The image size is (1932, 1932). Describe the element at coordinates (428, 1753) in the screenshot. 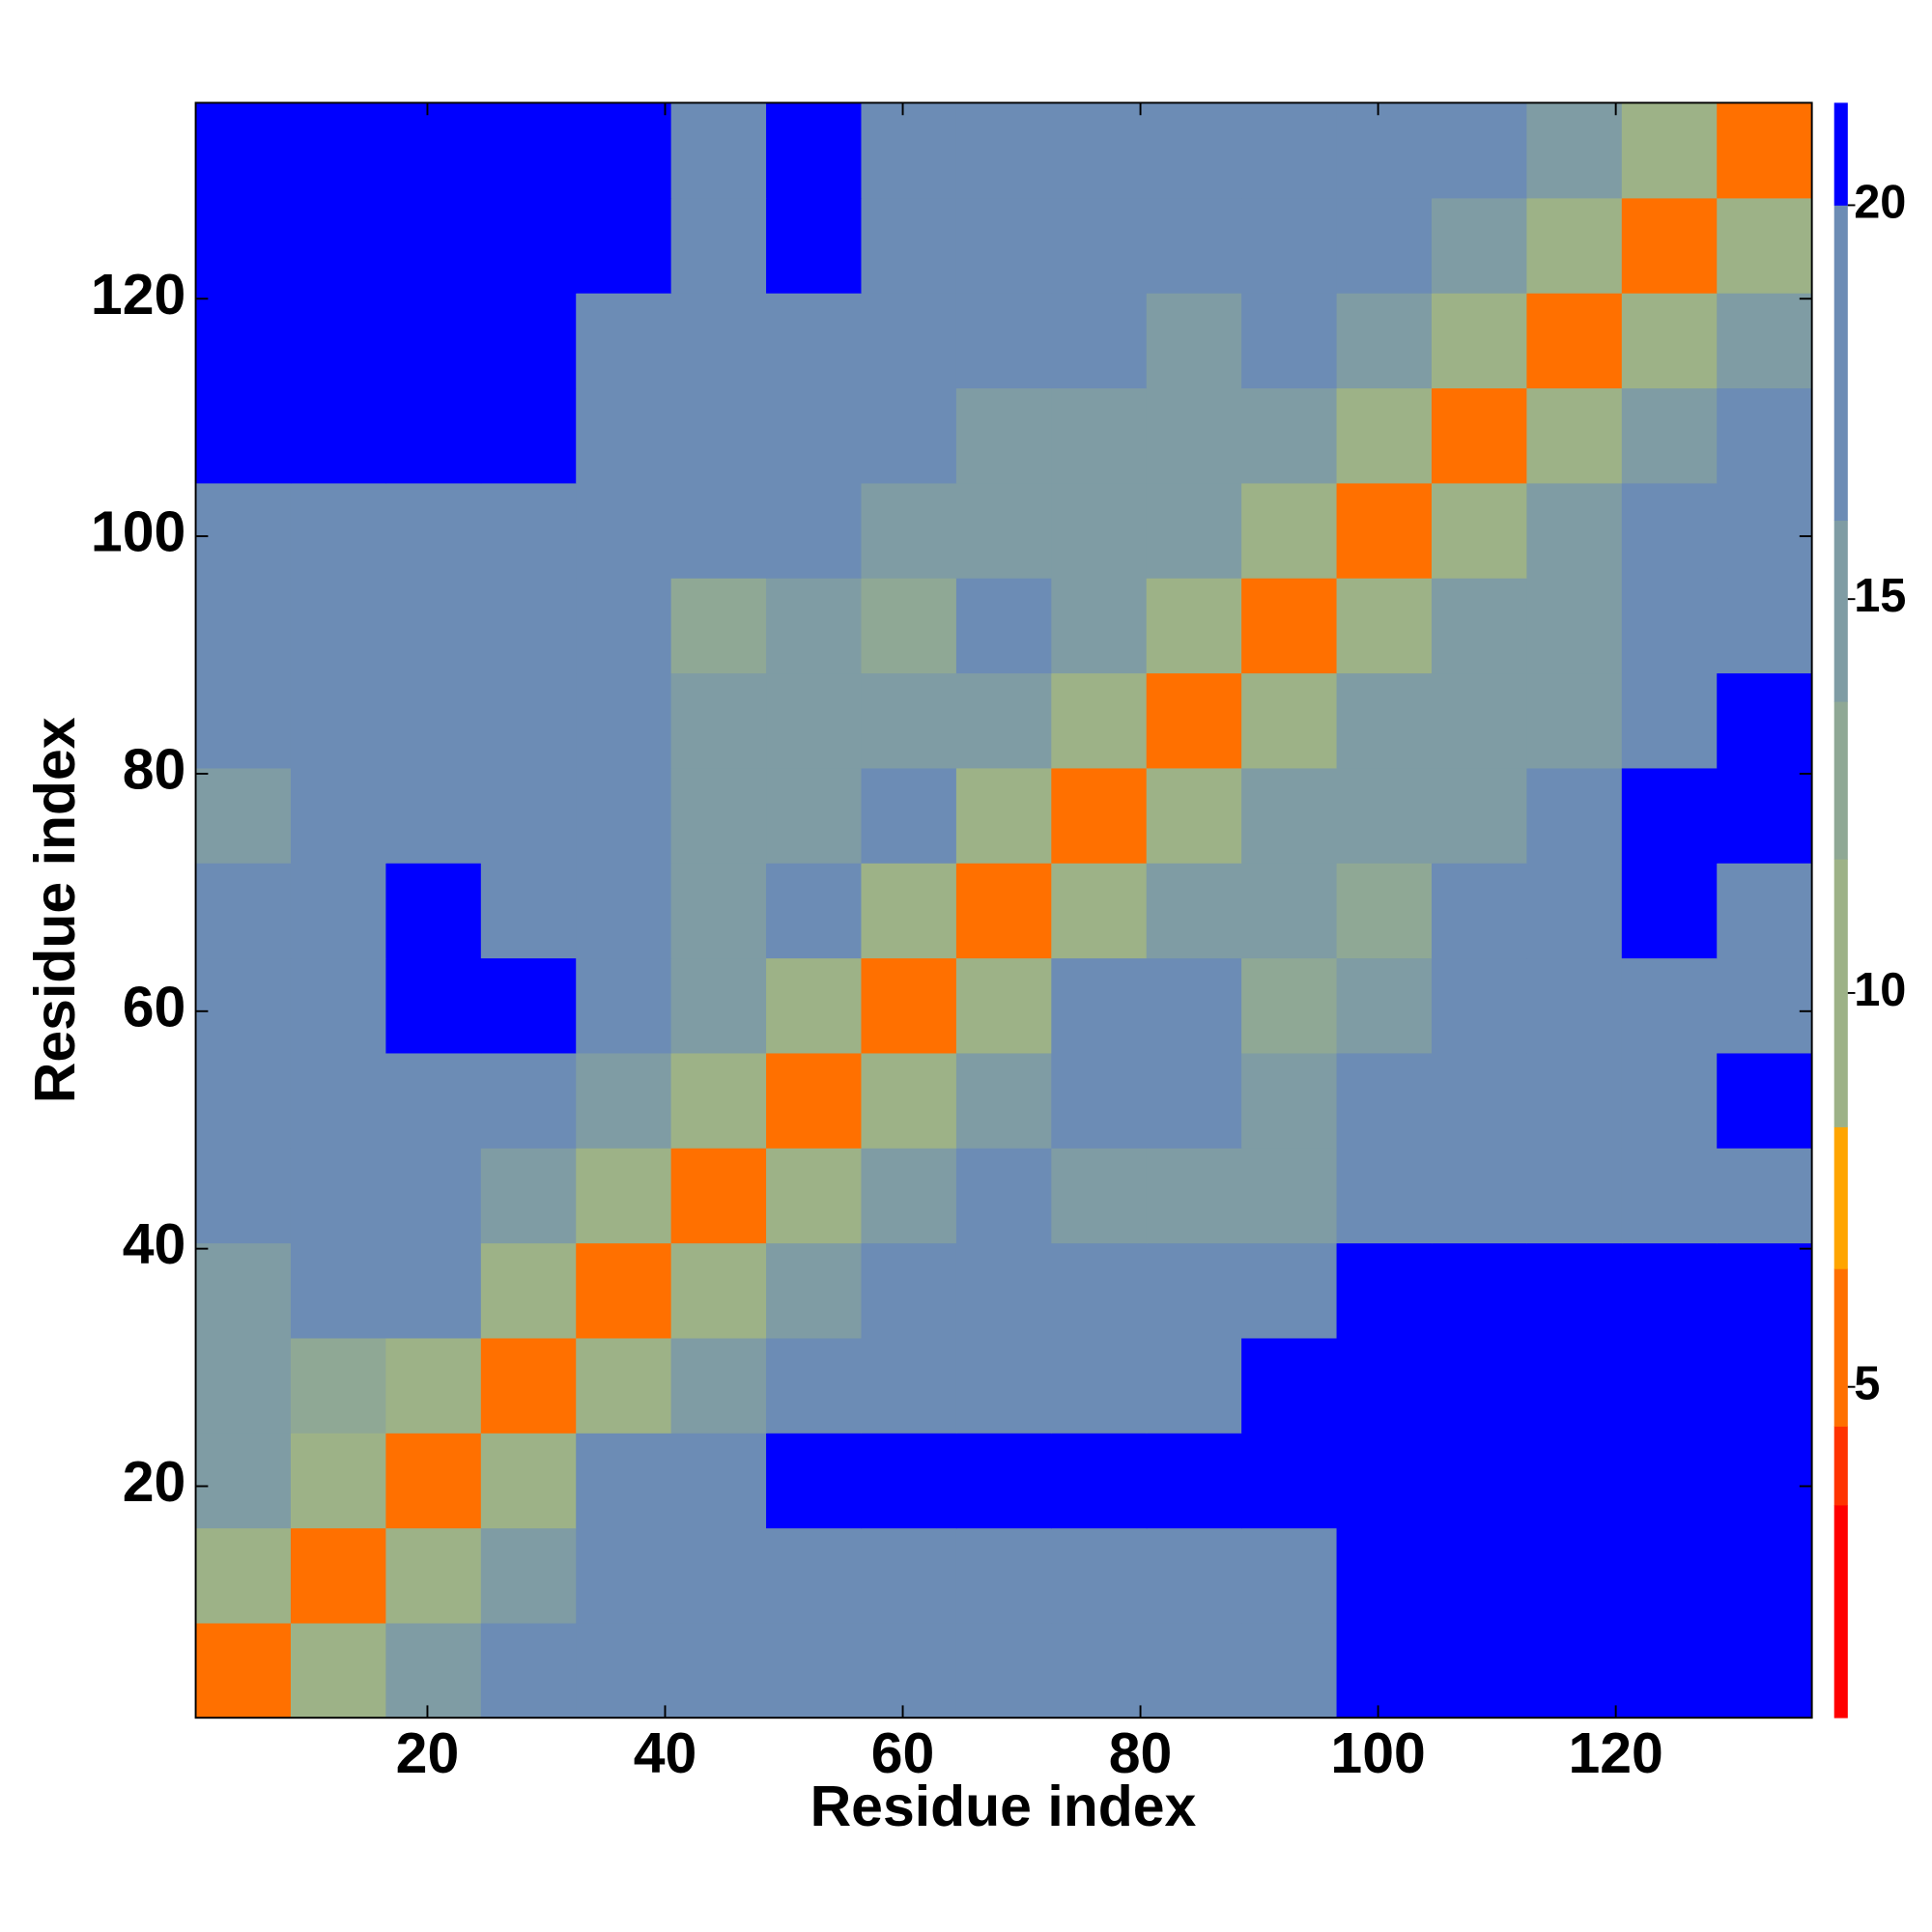

I see `x-tick-label: 20` at that location.